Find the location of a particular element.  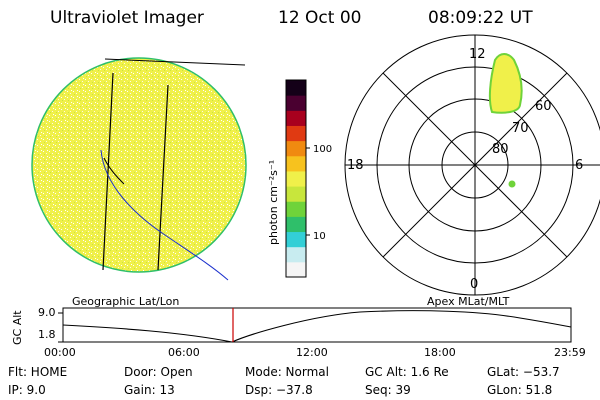

status-gc-alt: GC Alt: 1.6 Re is located at coordinates (407, 372).